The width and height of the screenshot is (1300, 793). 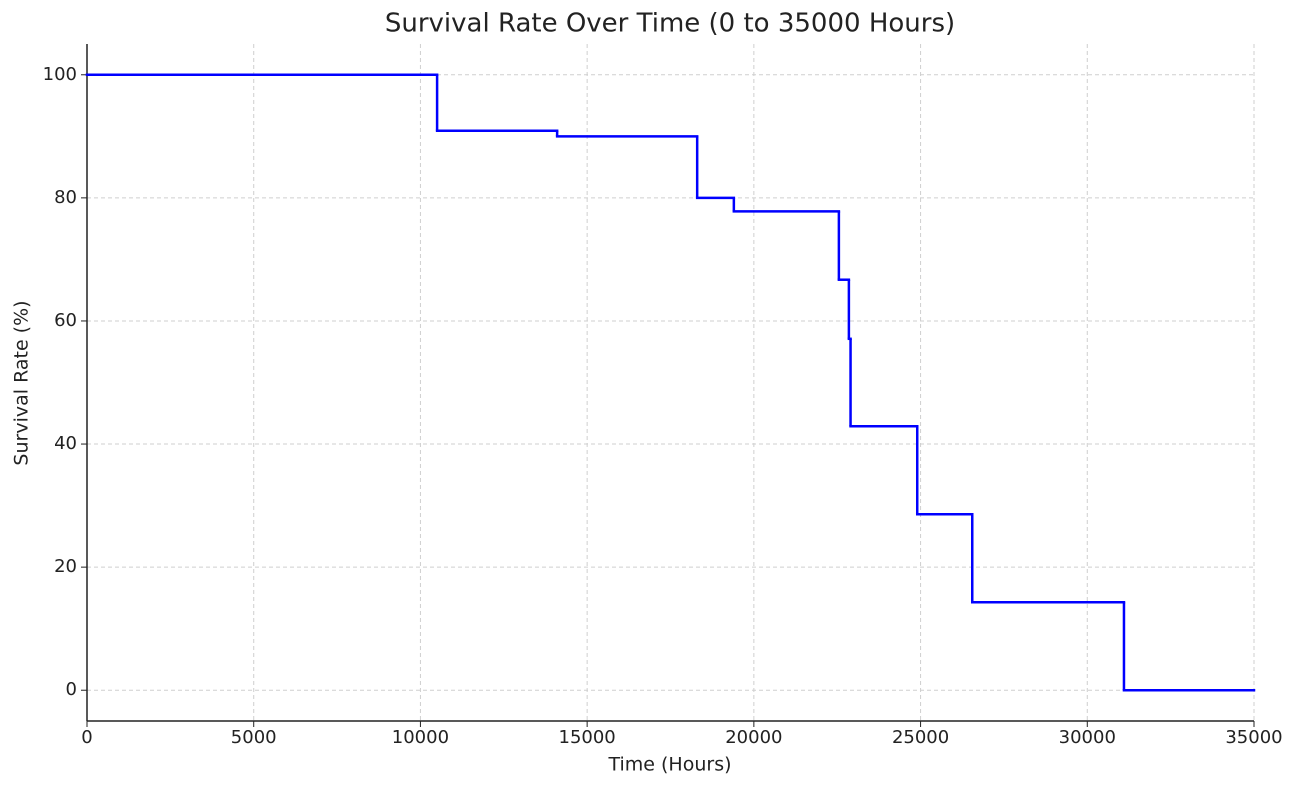 What do you see at coordinates (920, 737) in the screenshot?
I see `x-tick-label: 25000` at bounding box center [920, 737].